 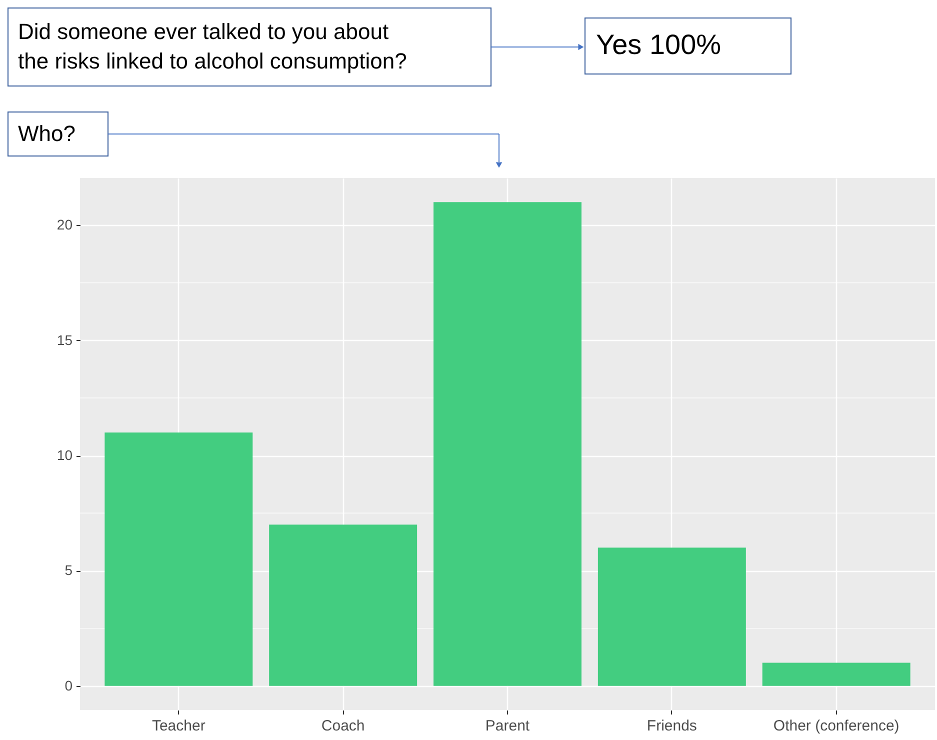 What do you see at coordinates (179, 726) in the screenshot?
I see `x-tick-label: Teacher` at bounding box center [179, 726].